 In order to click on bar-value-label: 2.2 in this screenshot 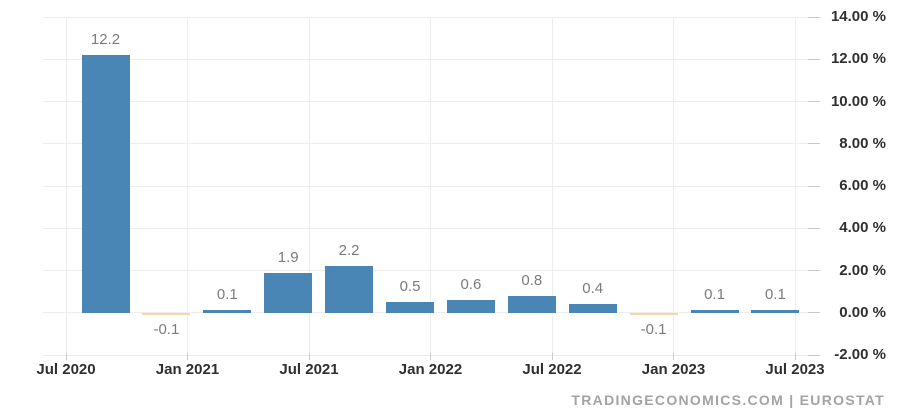, I will do `click(349, 251)`.